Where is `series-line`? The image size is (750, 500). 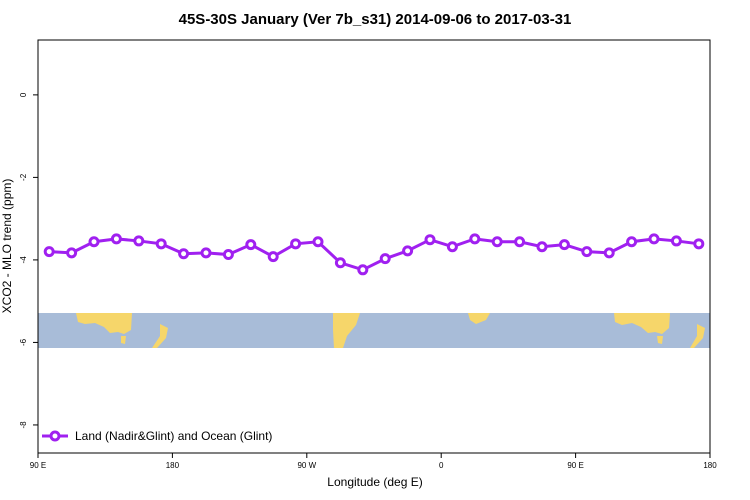 series-line is located at coordinates (374, 254).